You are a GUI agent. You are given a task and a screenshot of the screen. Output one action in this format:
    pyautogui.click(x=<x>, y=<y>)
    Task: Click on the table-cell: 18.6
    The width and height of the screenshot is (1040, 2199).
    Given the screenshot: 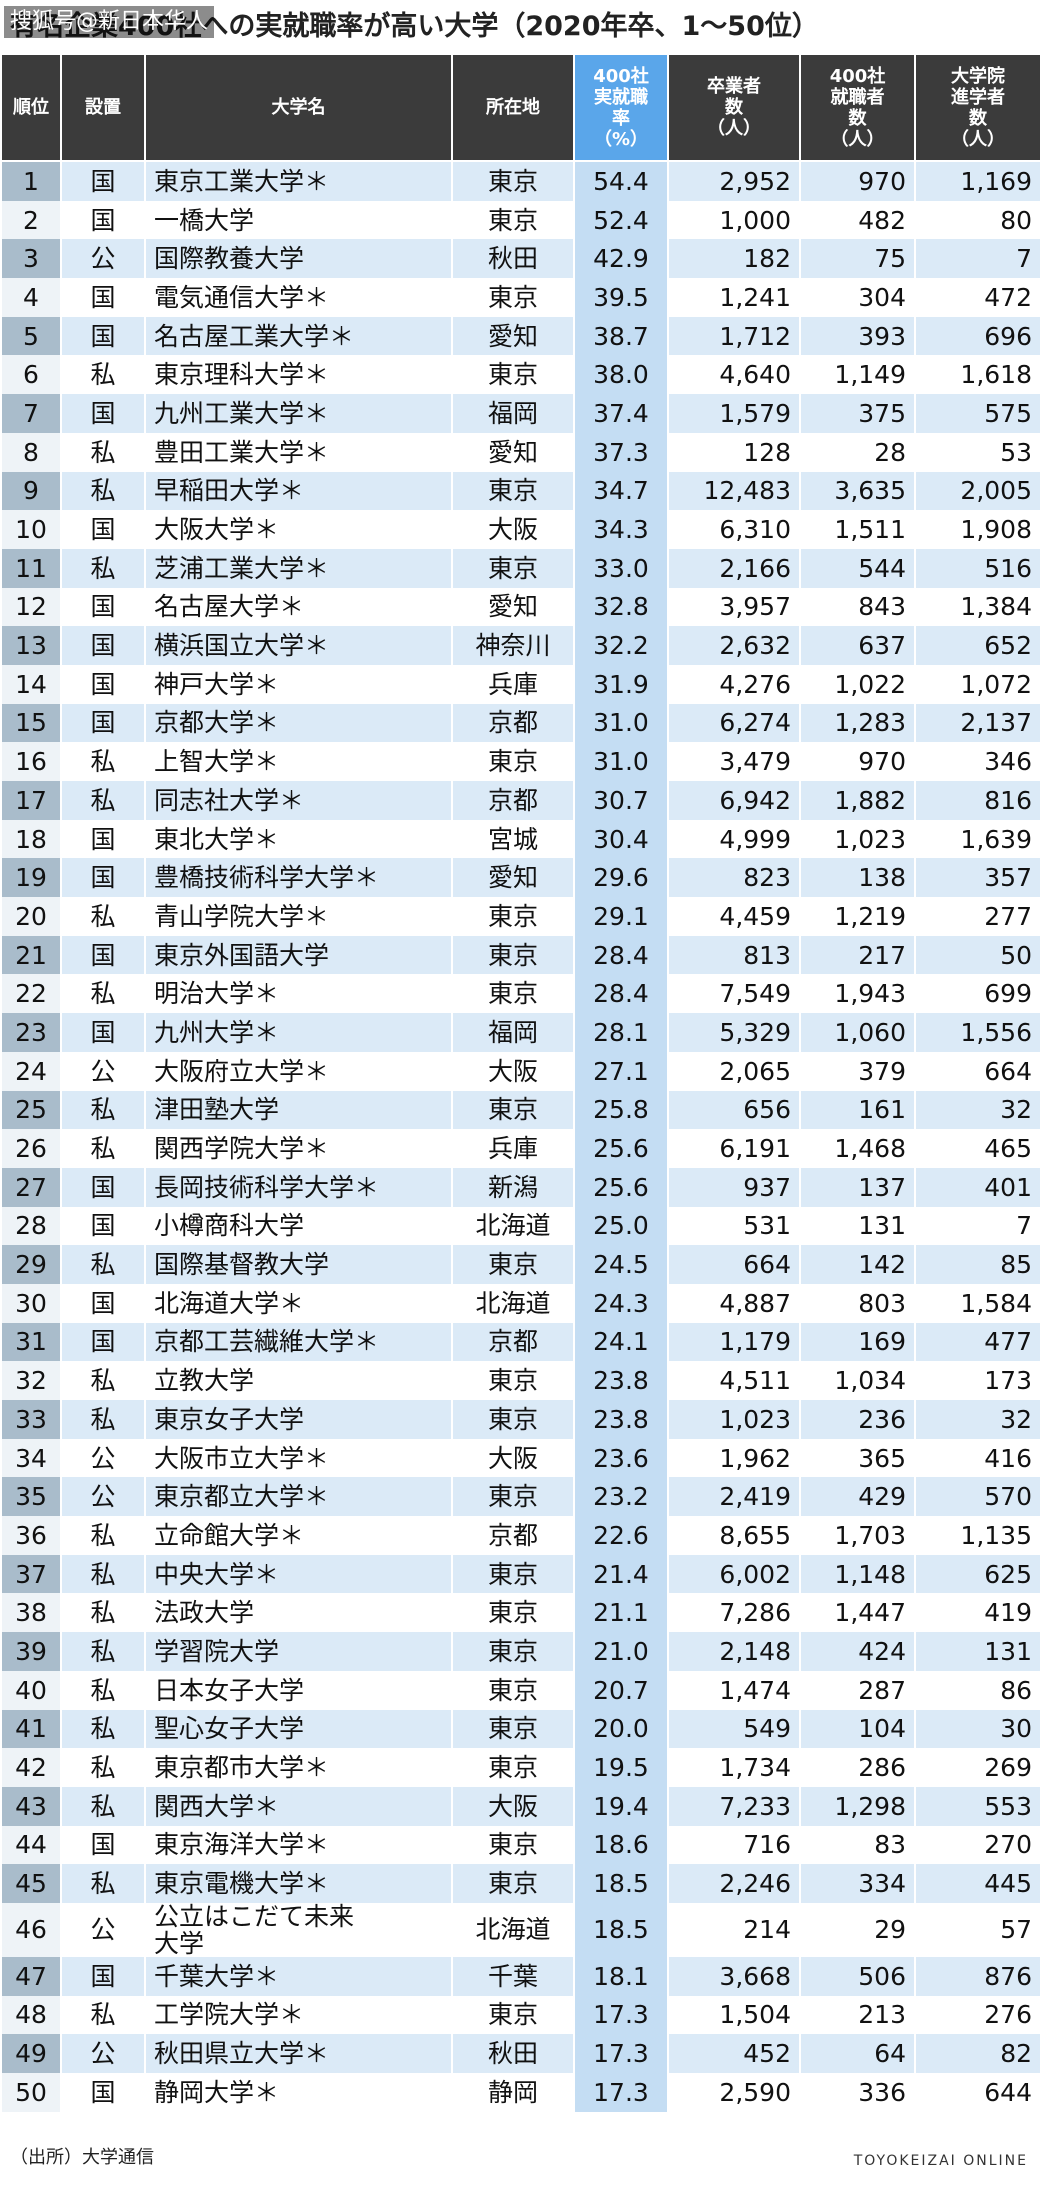 What is the action you would take?
    pyautogui.click(x=621, y=1845)
    